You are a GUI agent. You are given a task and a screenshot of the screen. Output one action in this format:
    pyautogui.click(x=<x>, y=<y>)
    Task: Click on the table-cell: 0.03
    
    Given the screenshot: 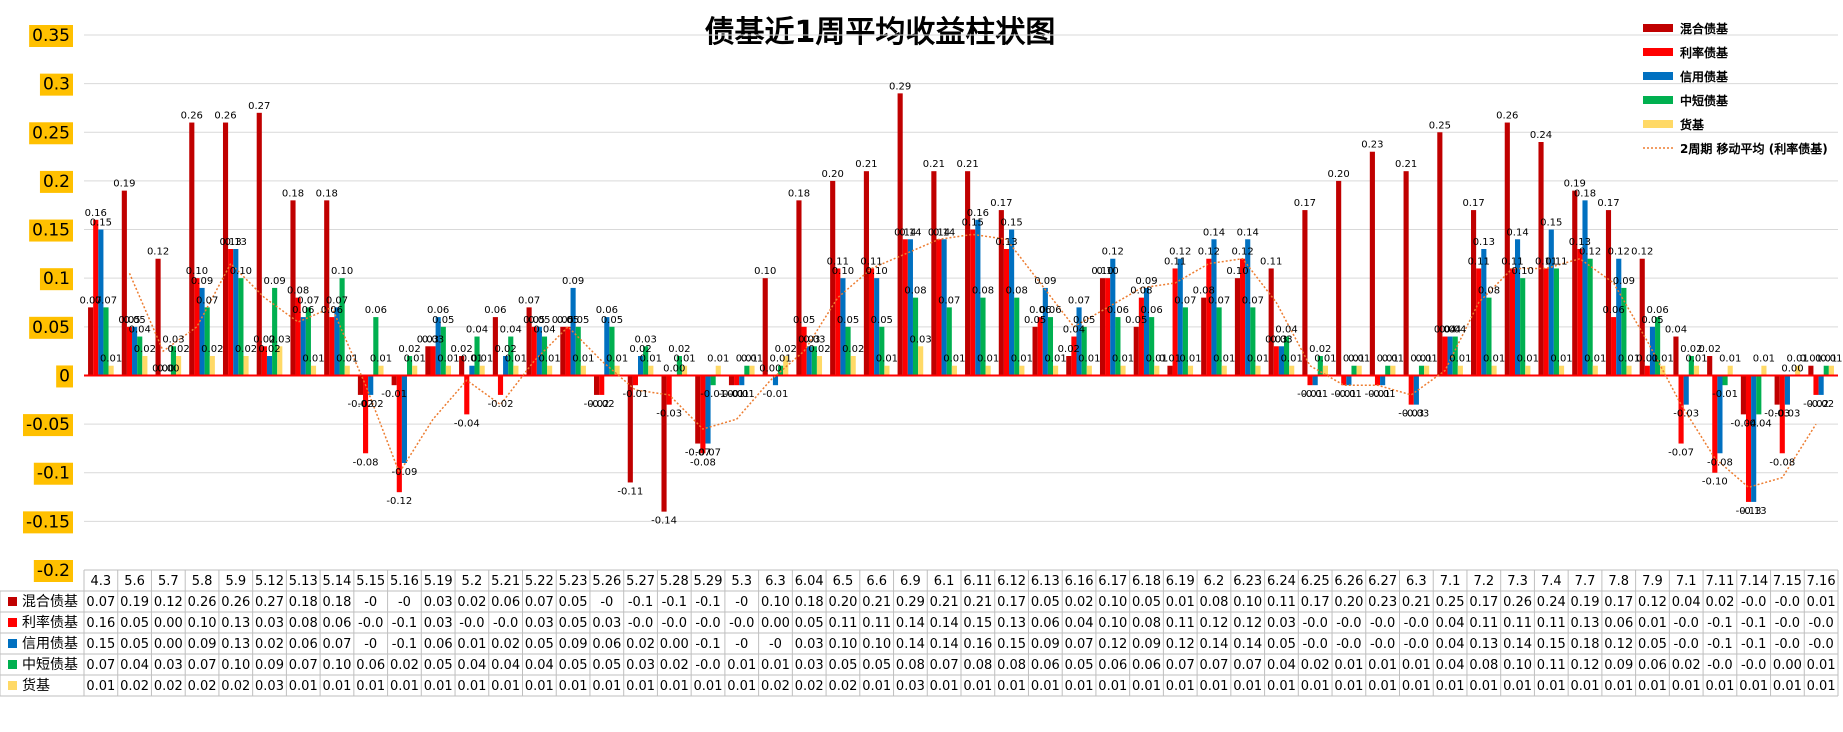 What is the action you would take?
    pyautogui.click(x=438, y=623)
    